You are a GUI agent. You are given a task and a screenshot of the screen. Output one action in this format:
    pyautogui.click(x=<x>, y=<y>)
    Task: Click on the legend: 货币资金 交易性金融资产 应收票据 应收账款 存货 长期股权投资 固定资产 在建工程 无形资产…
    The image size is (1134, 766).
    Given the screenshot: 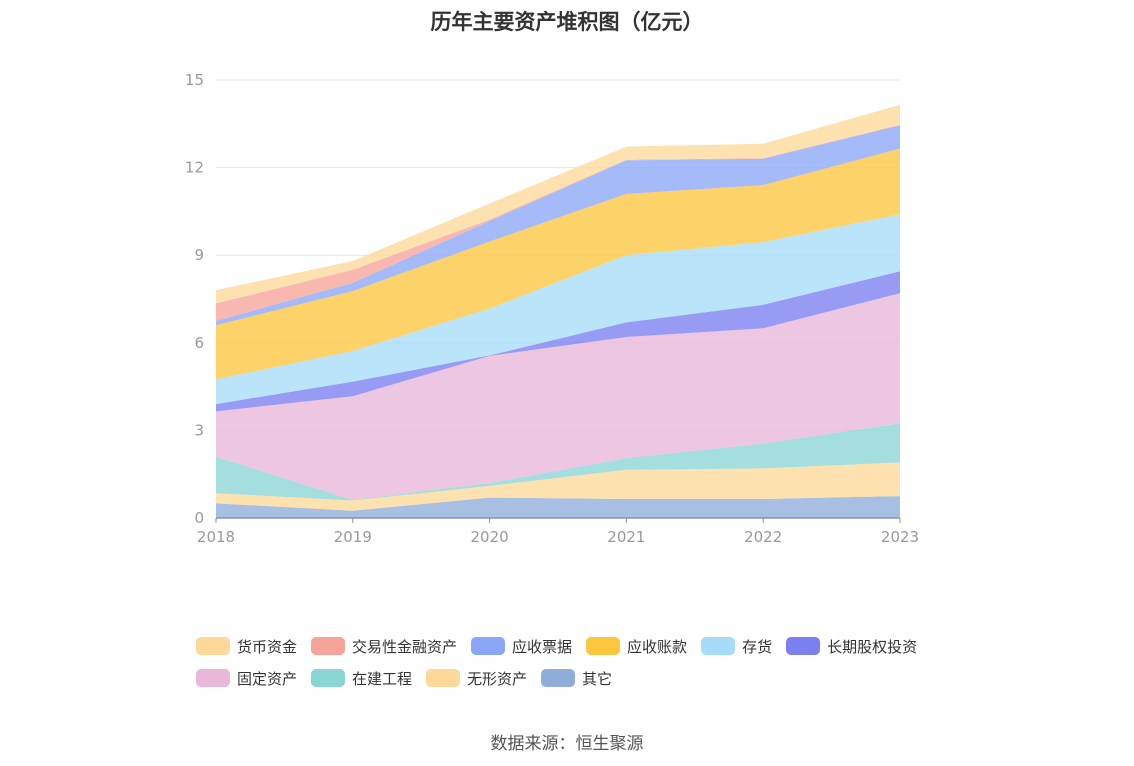 What is the action you would take?
    pyautogui.click(x=586, y=662)
    